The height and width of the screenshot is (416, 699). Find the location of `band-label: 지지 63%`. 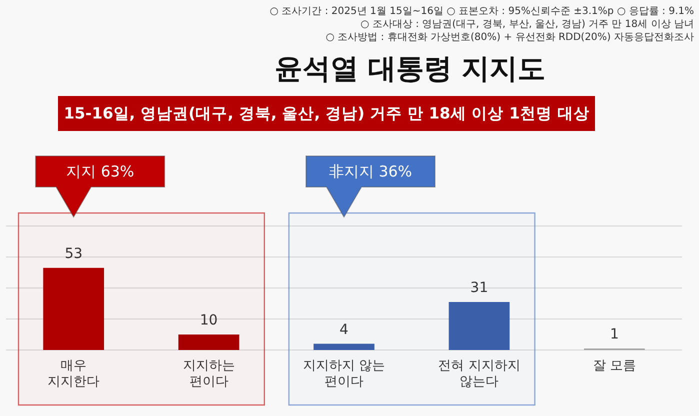

band-label: 지지 63% is located at coordinates (100, 171).